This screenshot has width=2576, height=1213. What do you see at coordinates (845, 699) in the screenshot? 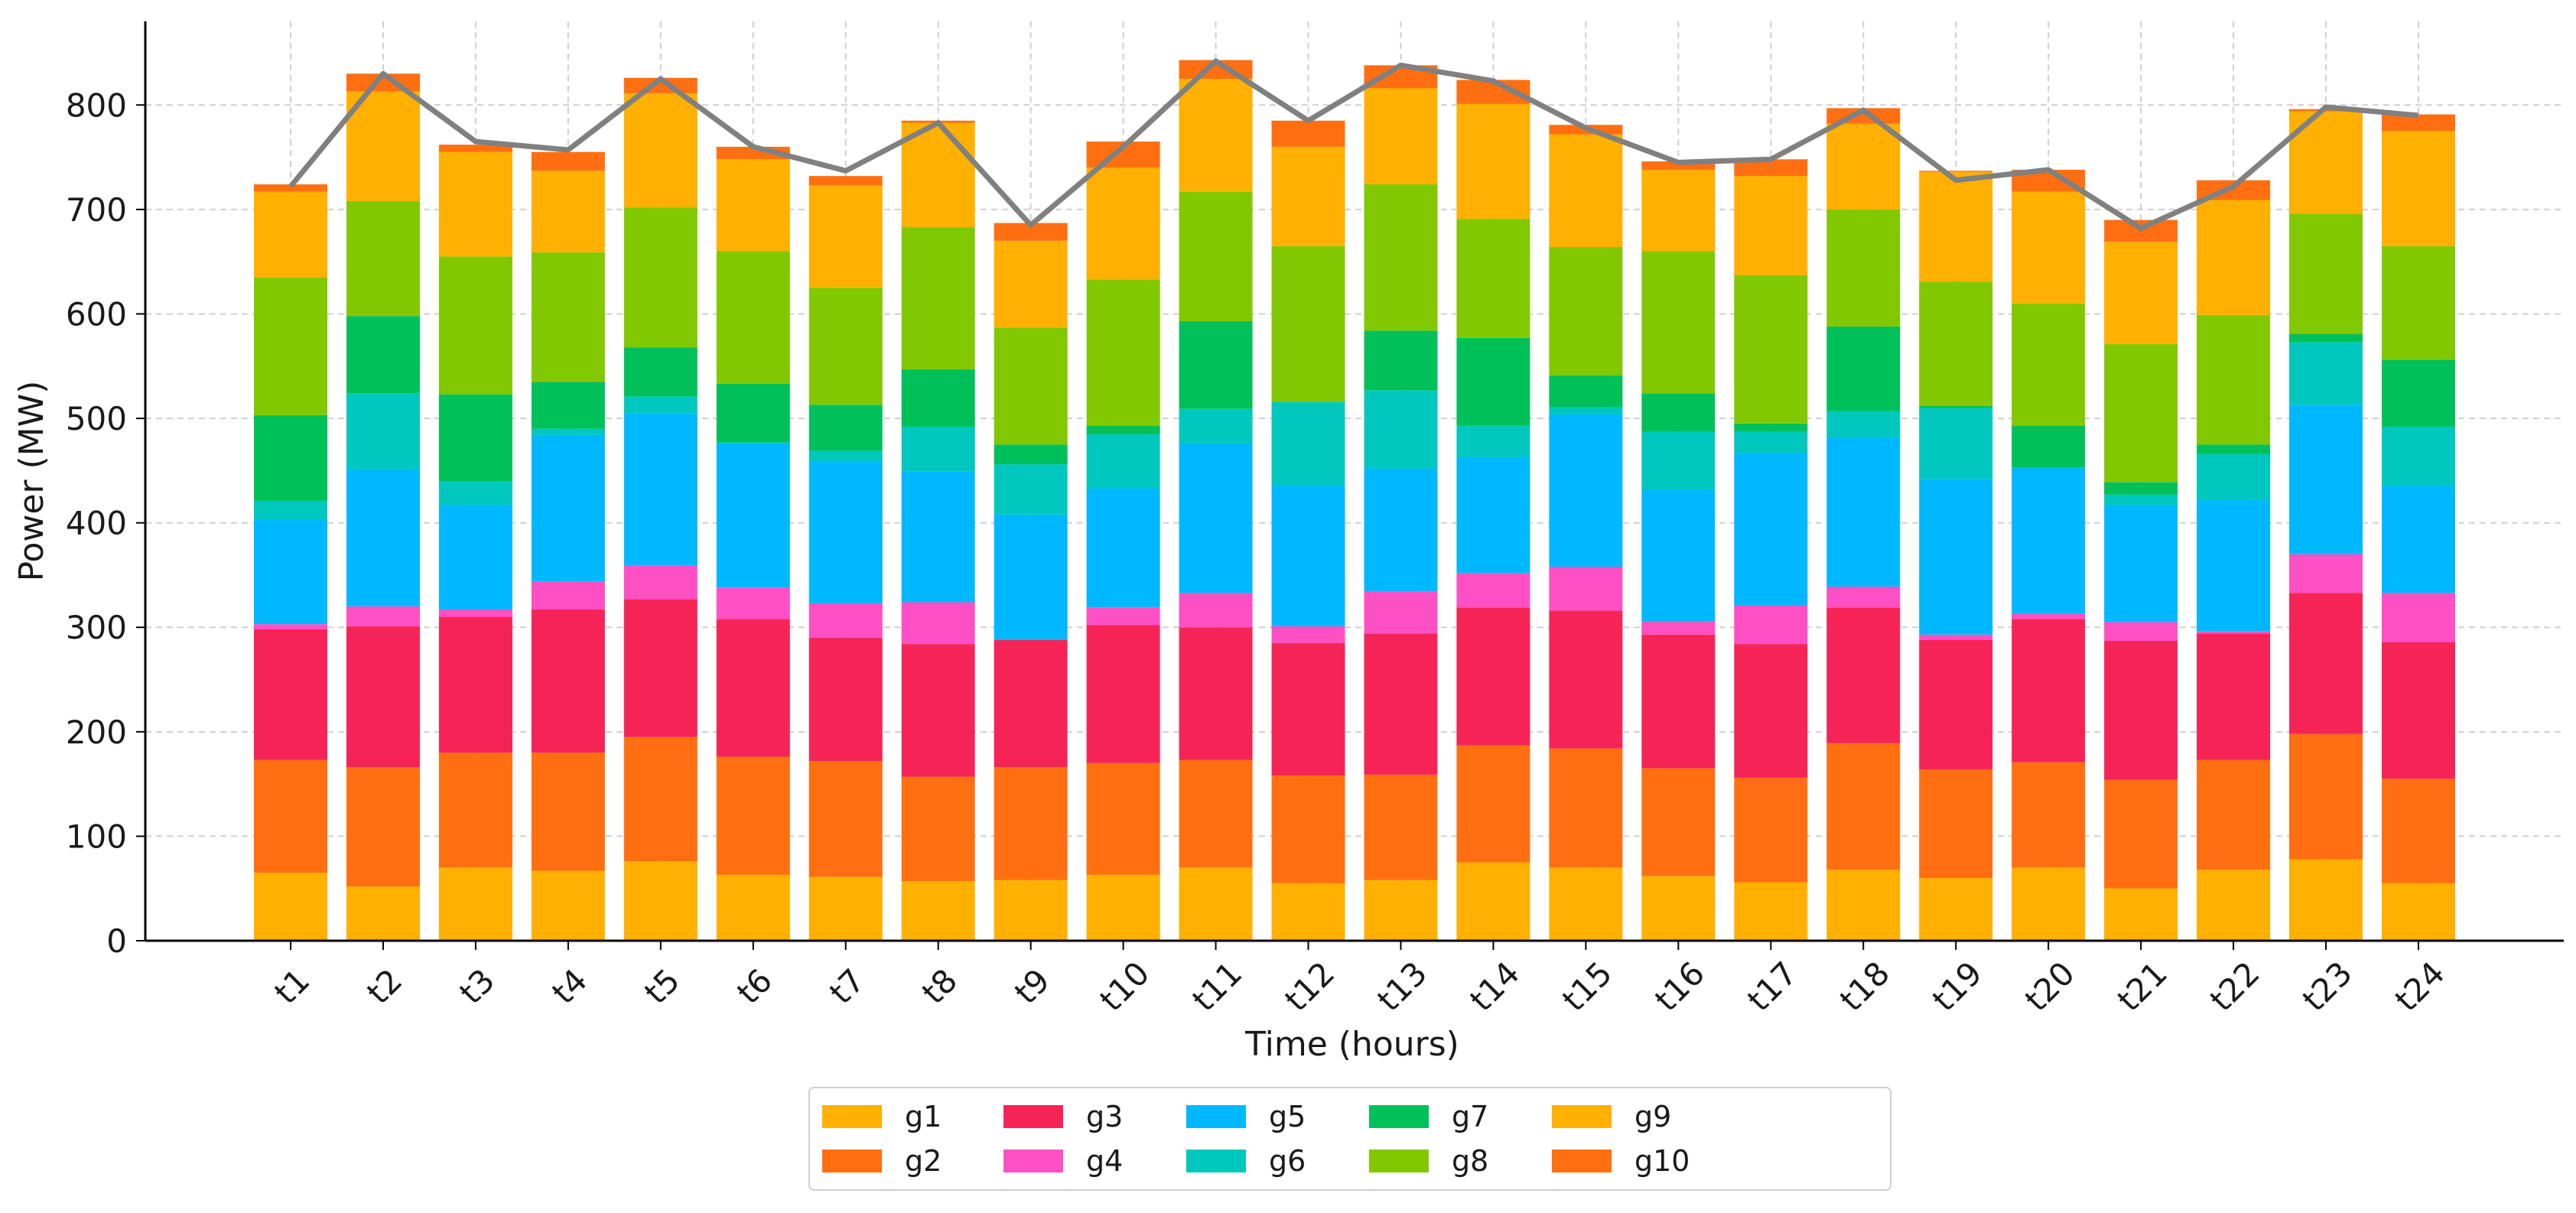
I see `bar-segment-g3-t7` at bounding box center [845, 699].